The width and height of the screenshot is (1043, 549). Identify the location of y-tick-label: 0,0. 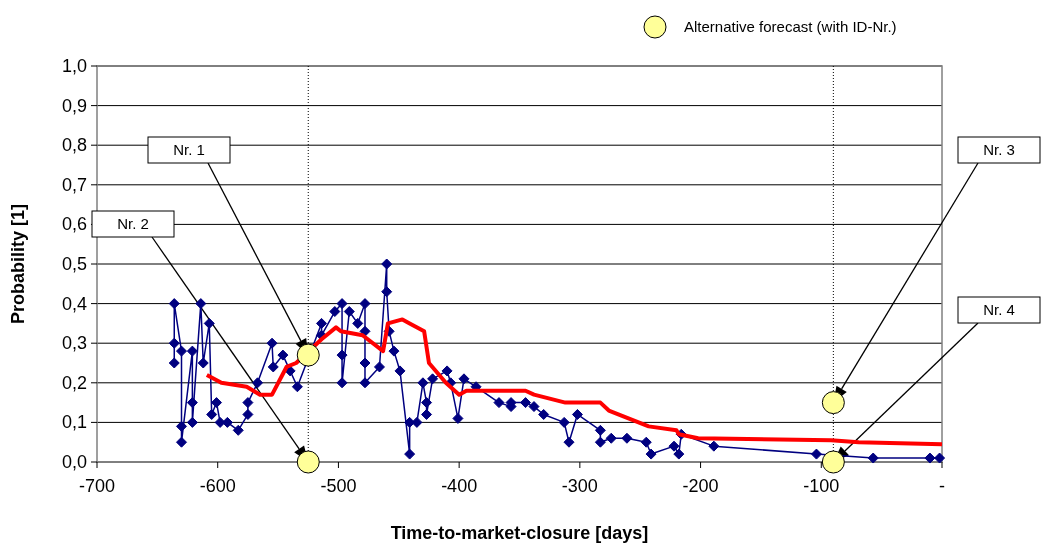
(74, 462).